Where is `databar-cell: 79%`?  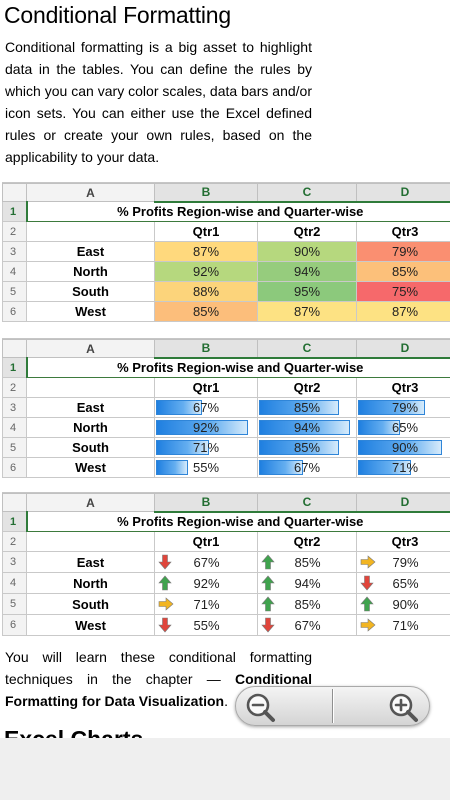
databar-cell: 79% is located at coordinates (403, 407).